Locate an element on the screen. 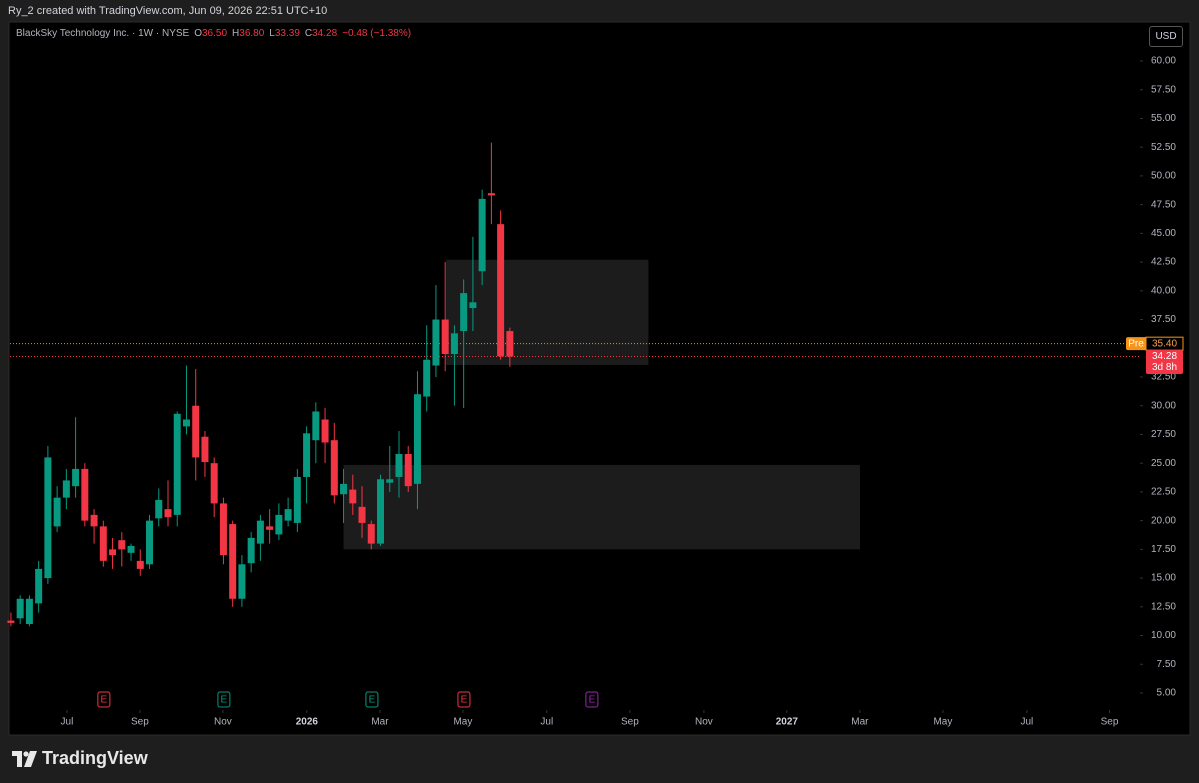  y-tick-label: 10.00 is located at coordinates (1163, 635).